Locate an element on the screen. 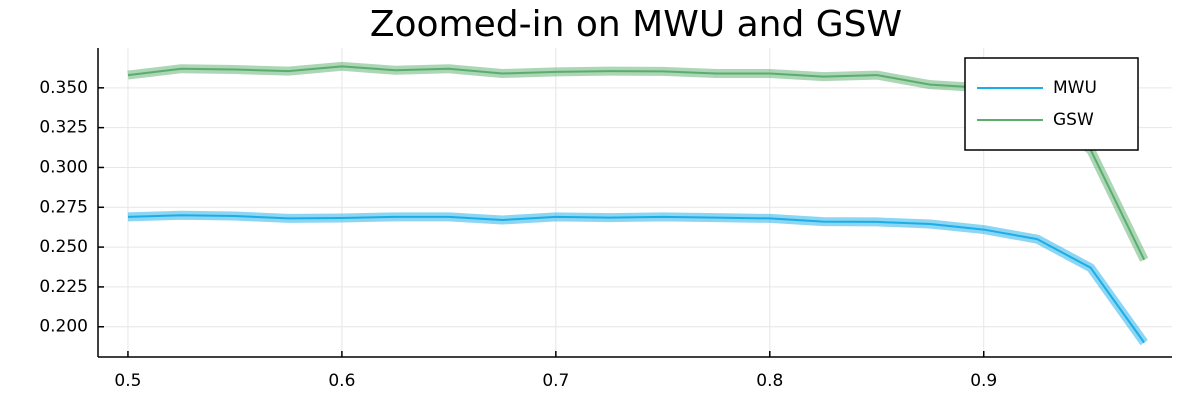  legend-box is located at coordinates (1051, 104).